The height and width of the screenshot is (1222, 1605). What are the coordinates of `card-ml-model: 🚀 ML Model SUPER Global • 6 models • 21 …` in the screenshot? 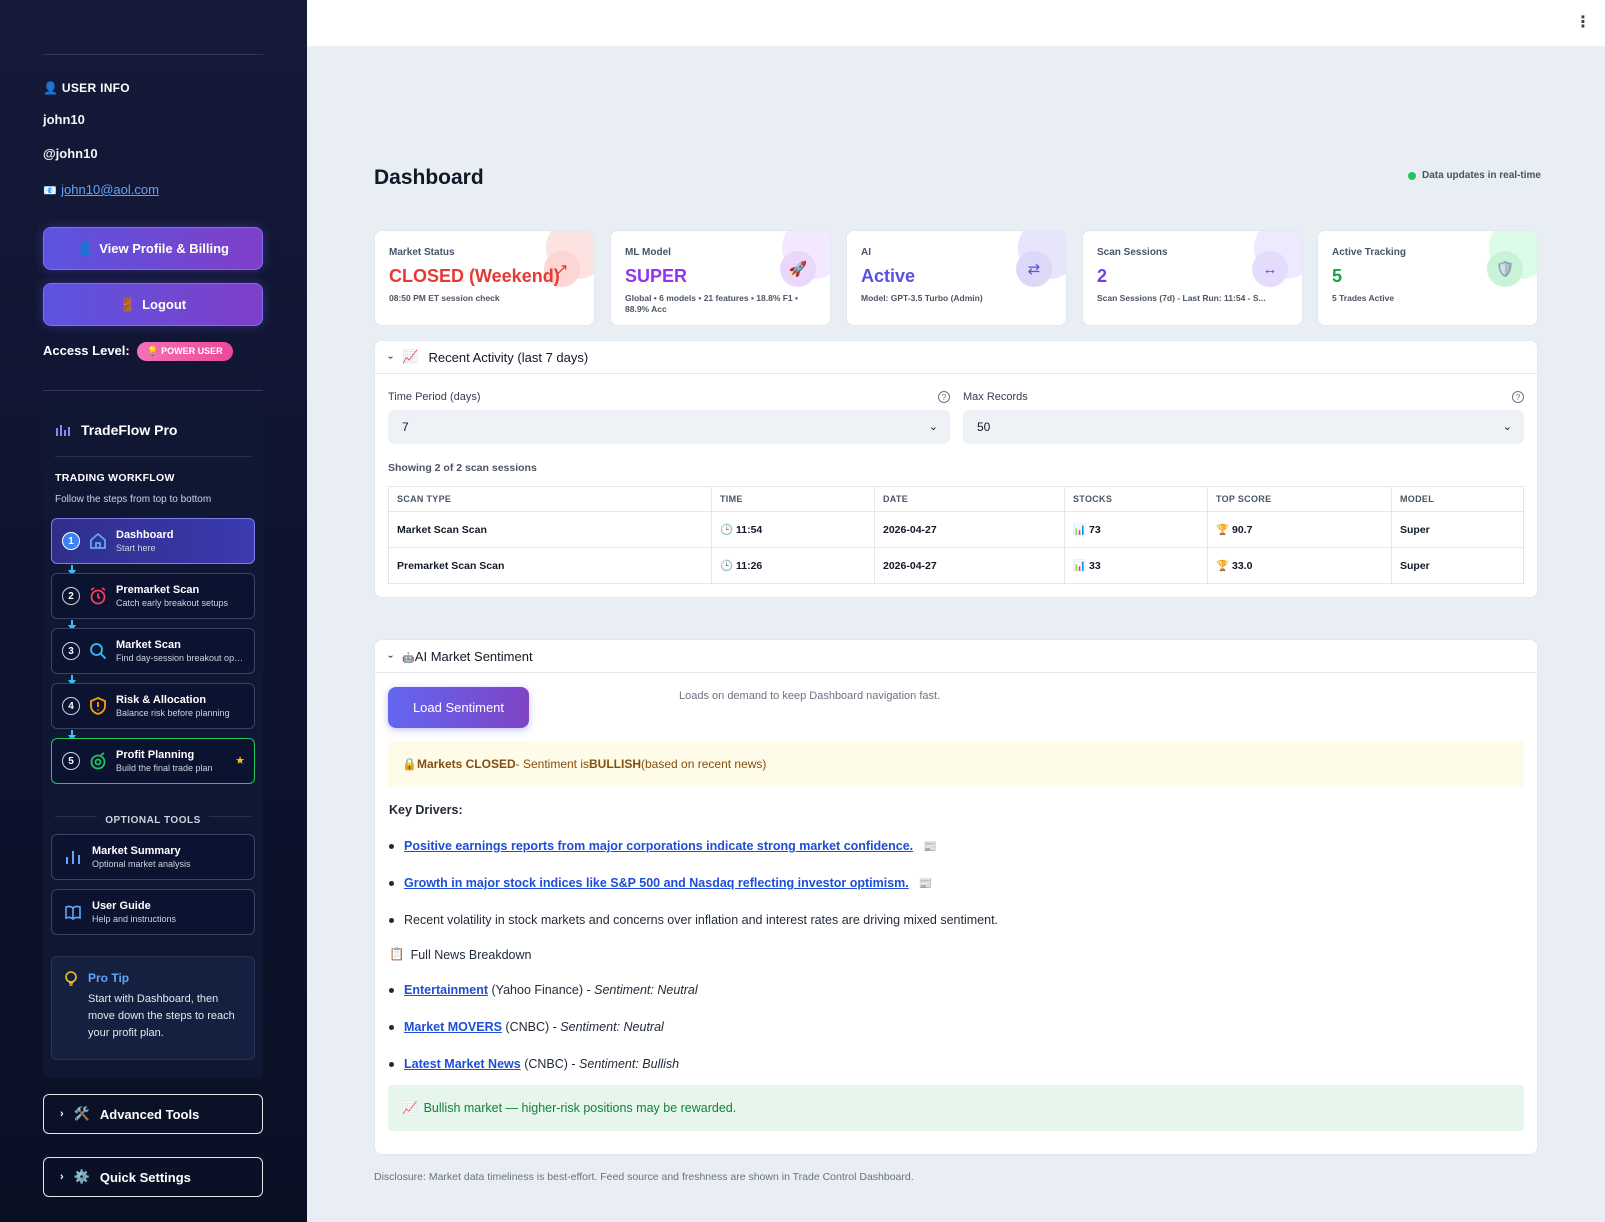 It's located at (720, 278).